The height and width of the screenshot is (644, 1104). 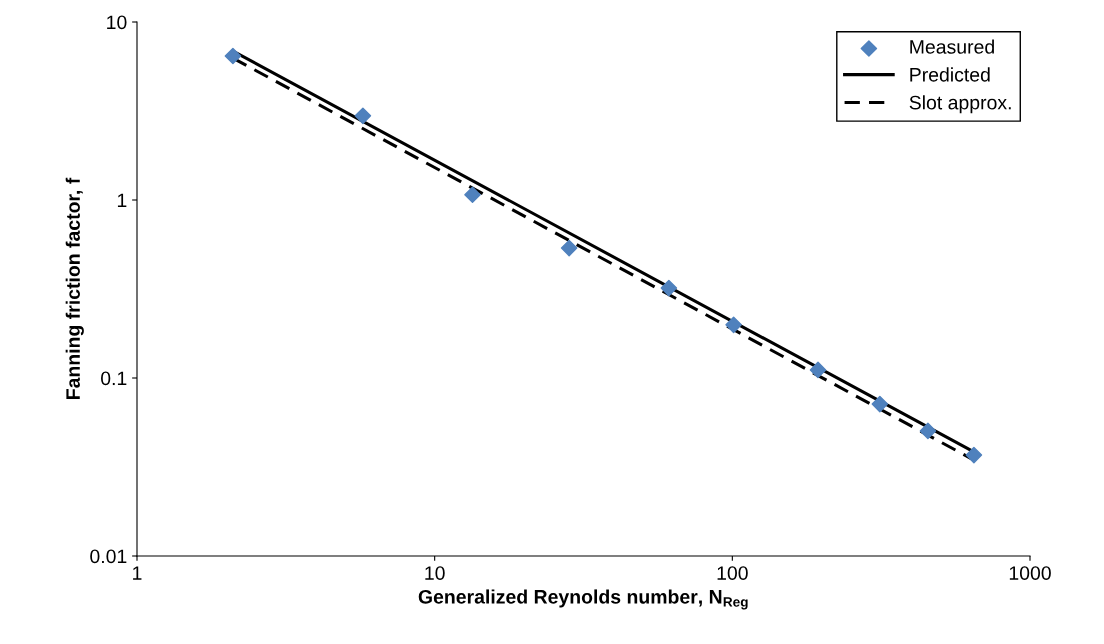 What do you see at coordinates (122, 200) in the screenshot?
I see `y-tick-label: 1` at bounding box center [122, 200].